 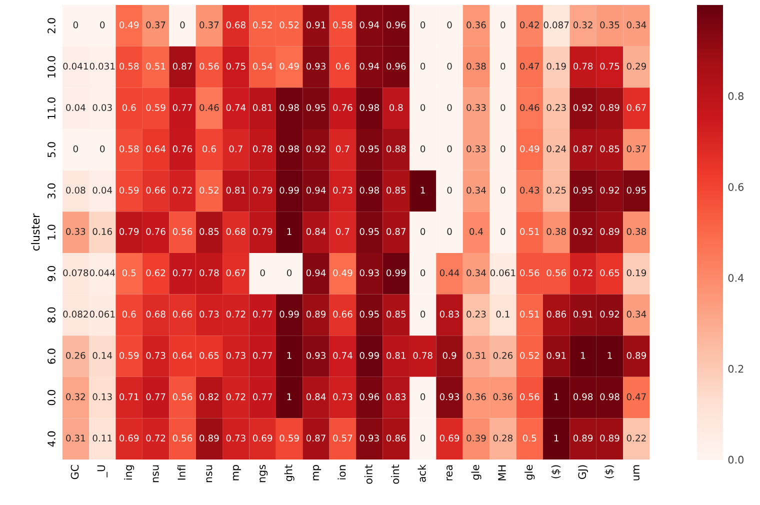 What do you see at coordinates (182, 355) in the screenshot?
I see `data-label: 0.64` at bounding box center [182, 355].